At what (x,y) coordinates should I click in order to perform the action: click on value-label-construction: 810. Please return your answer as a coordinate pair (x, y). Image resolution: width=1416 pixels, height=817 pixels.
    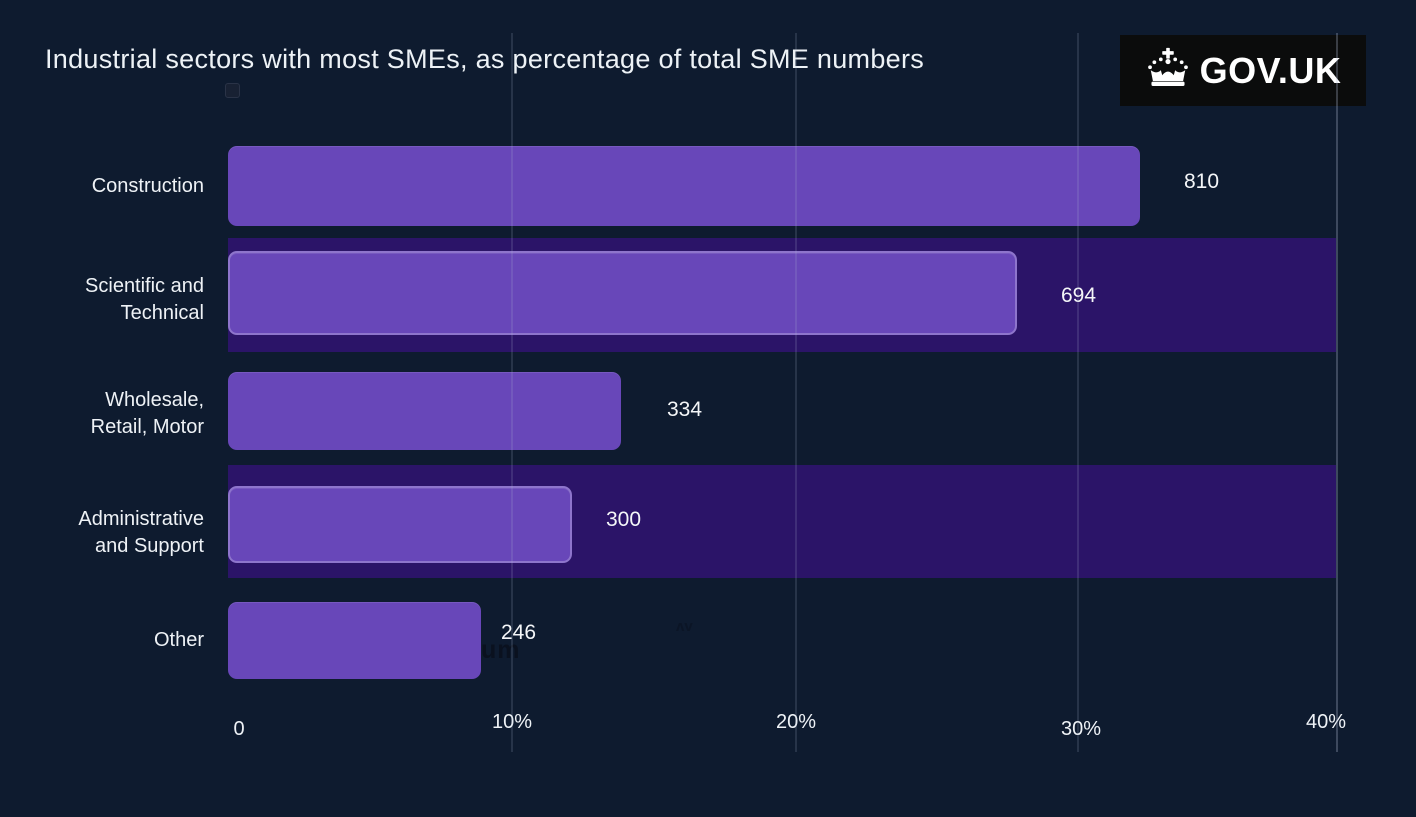
    Looking at the image, I should click on (1202, 181).